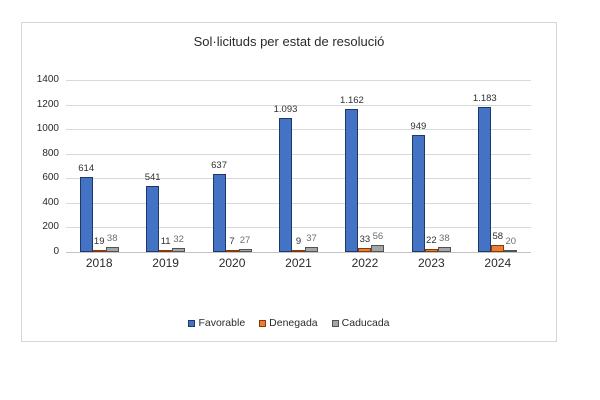 Image resolution: width=600 pixels, height=400 pixels. I want to click on x-axis-tick-label-2022: 2022, so click(365, 263).